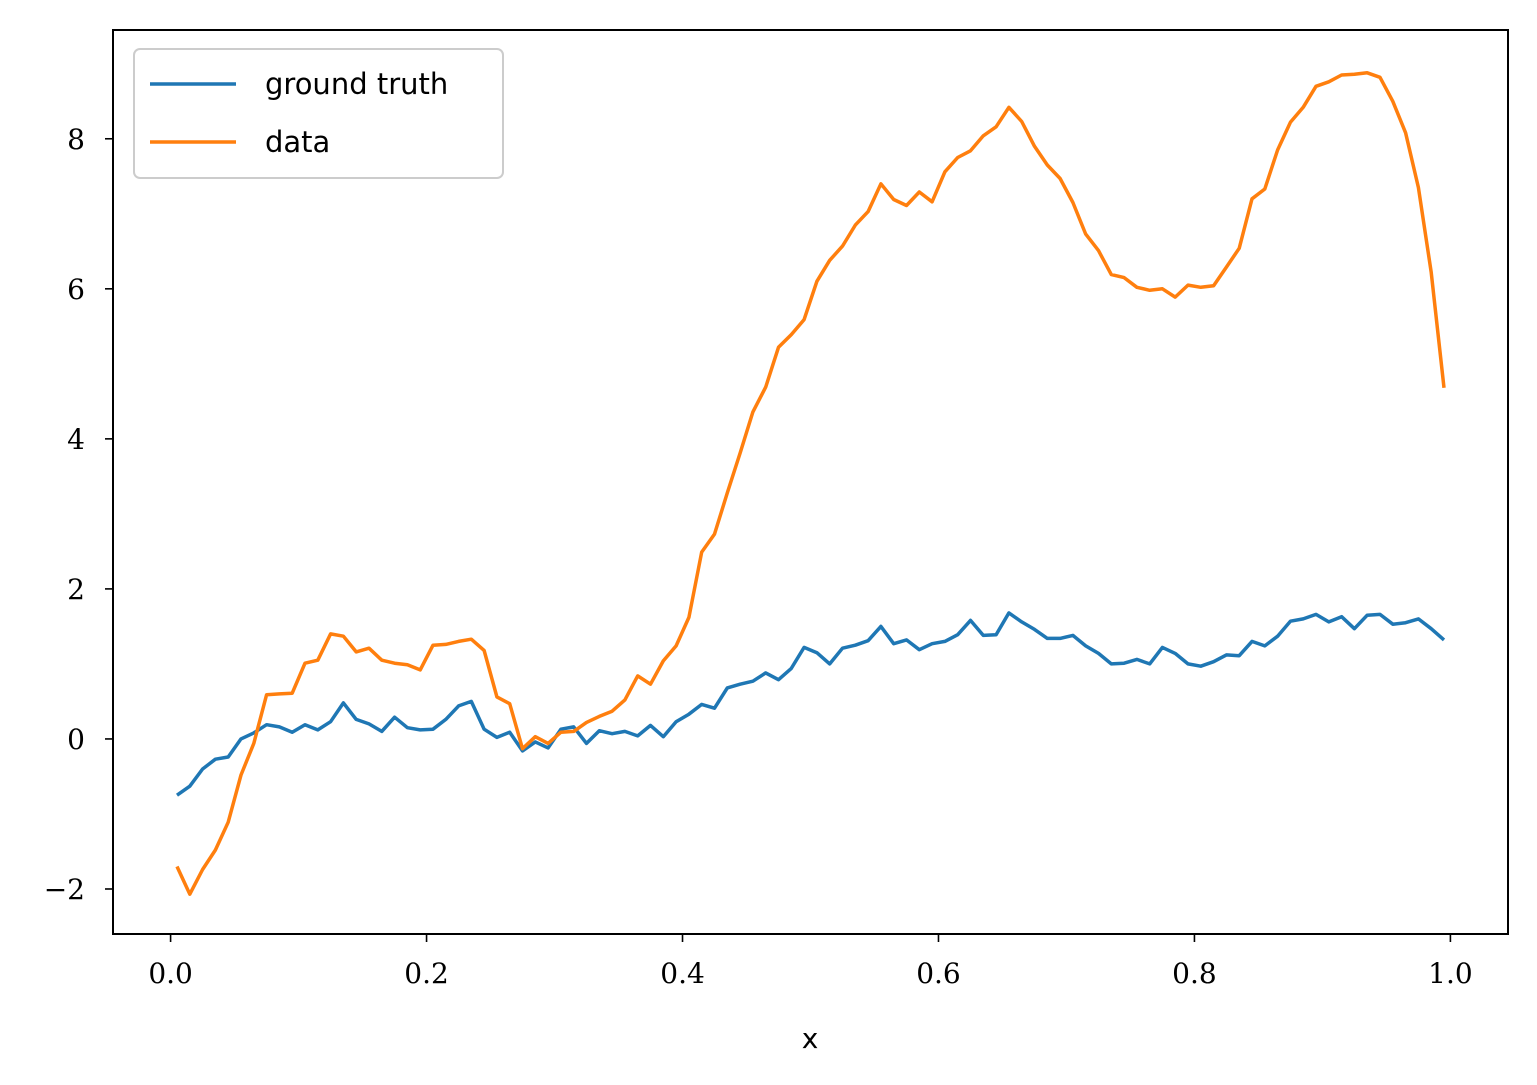  What do you see at coordinates (76, 439) in the screenshot?
I see `y-tick-label: 4` at bounding box center [76, 439].